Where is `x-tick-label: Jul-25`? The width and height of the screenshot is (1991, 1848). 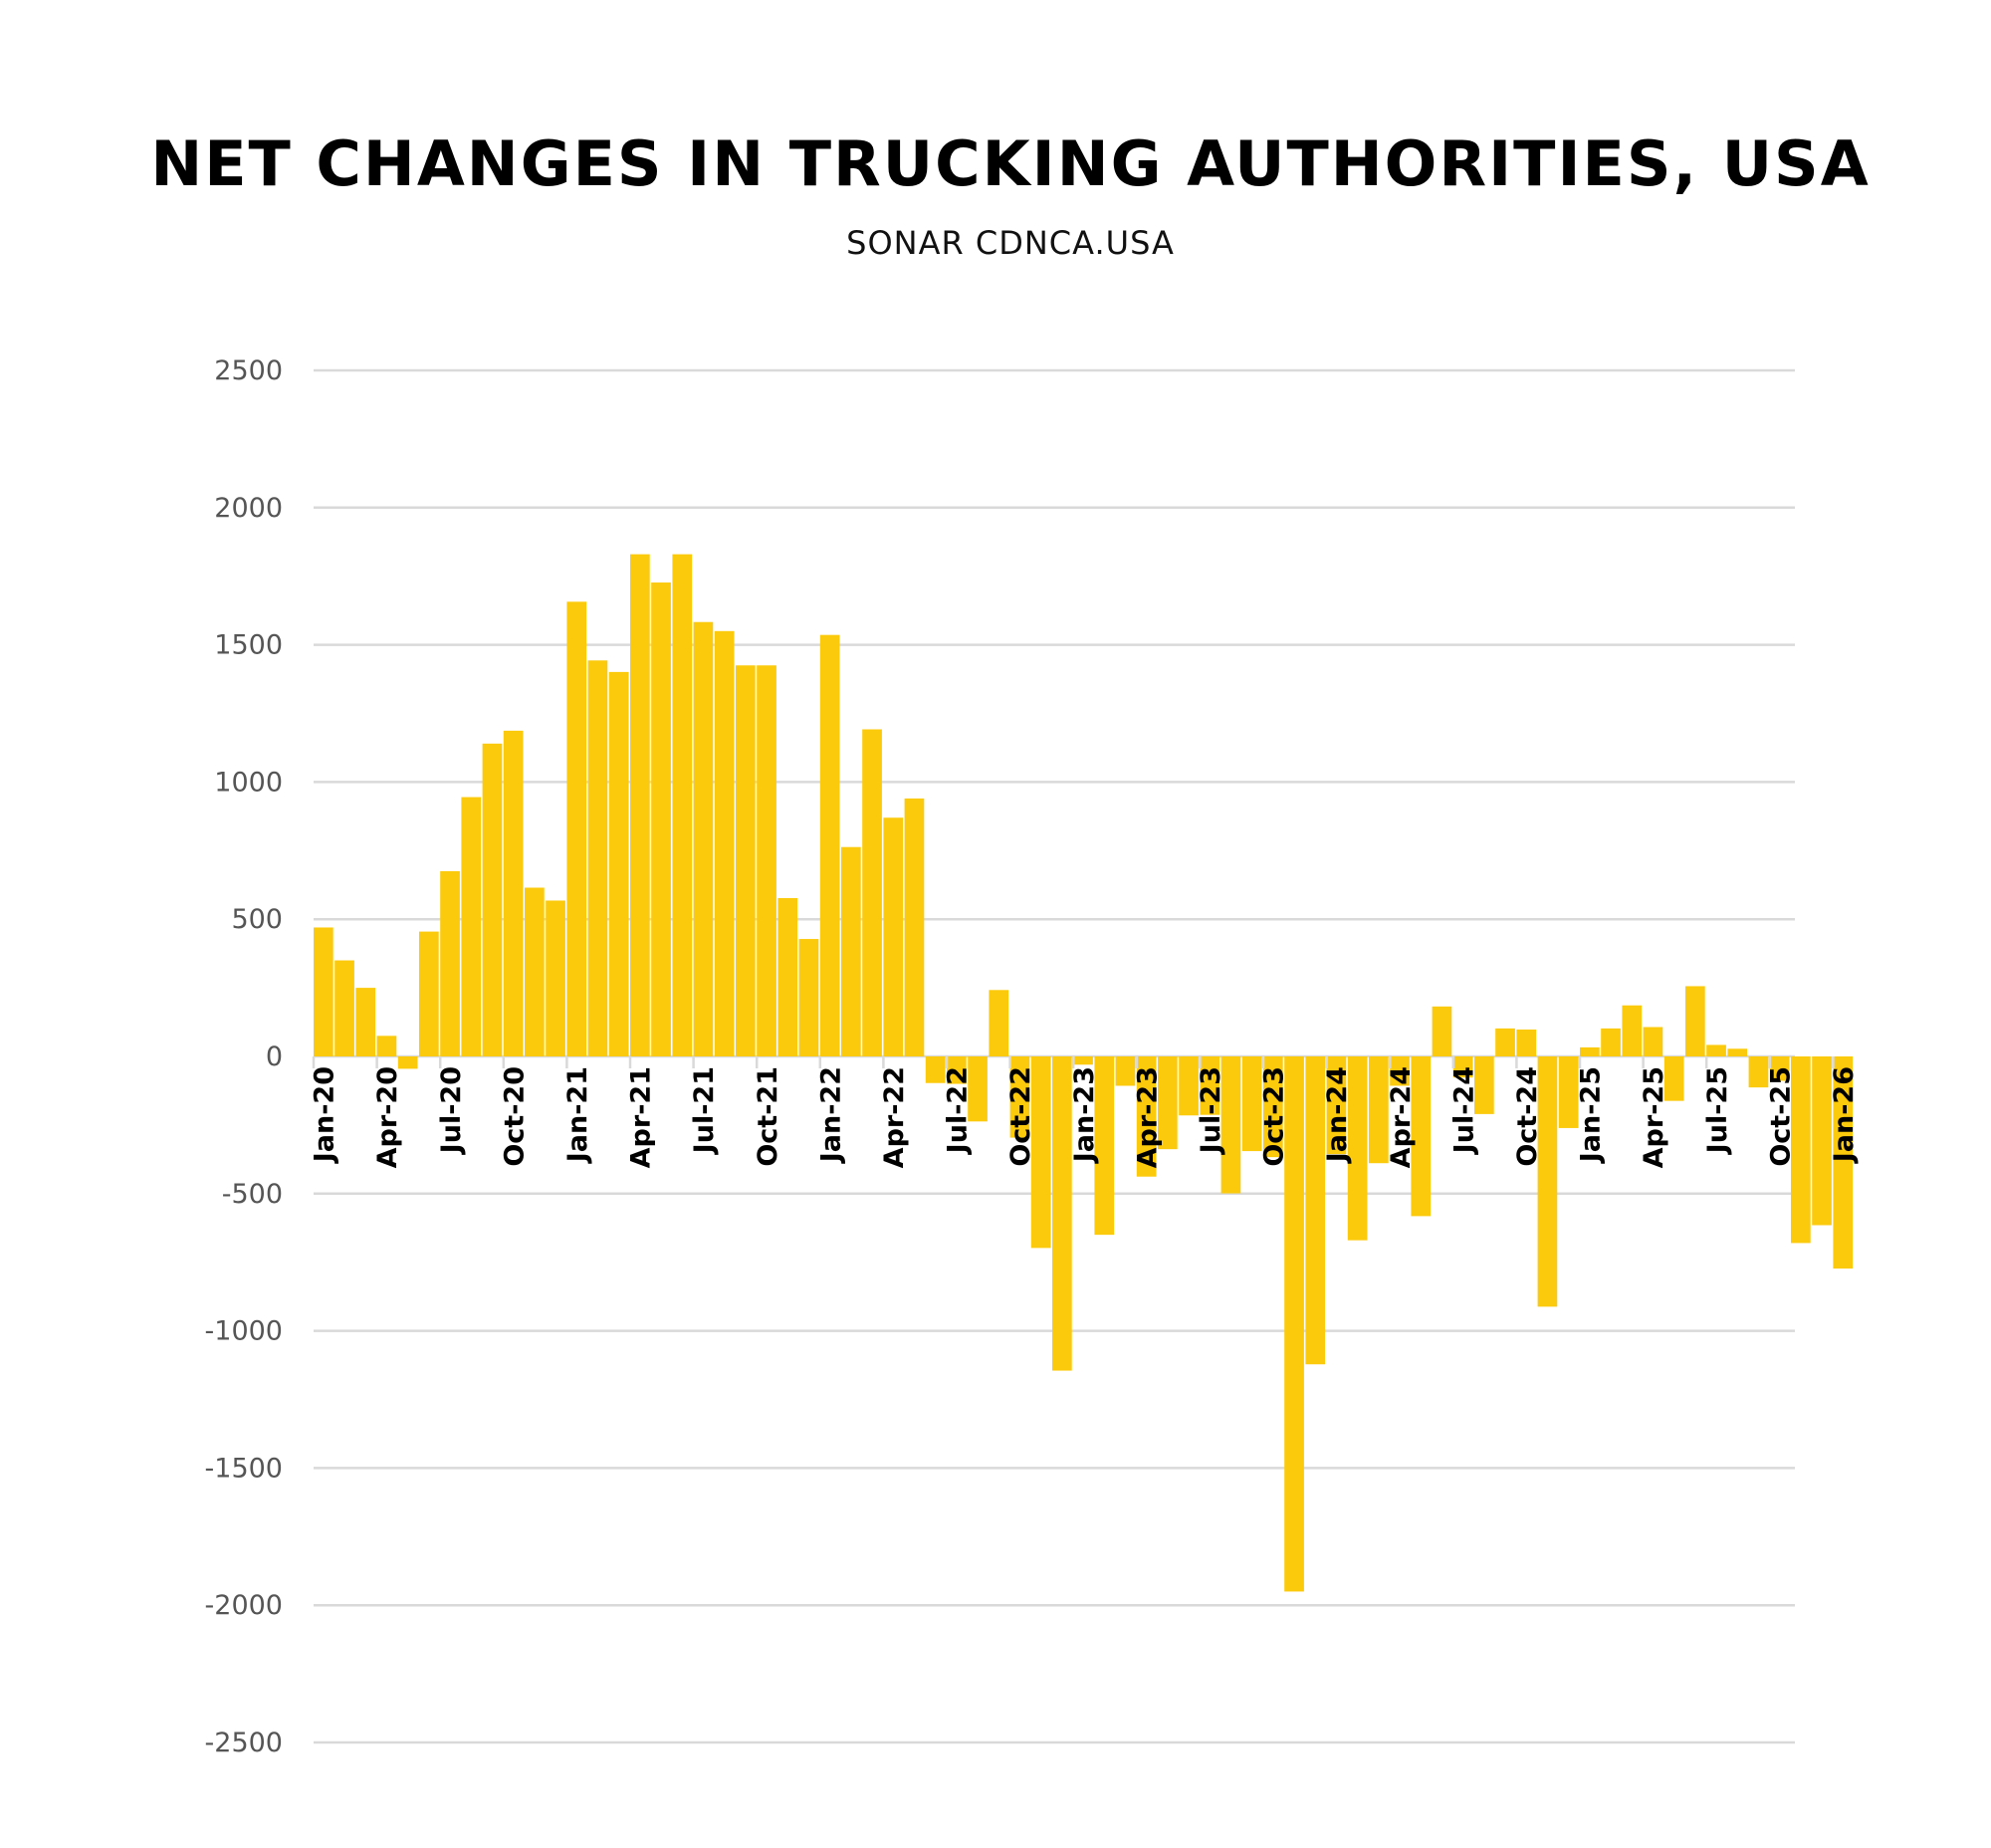
x-tick-label: Jul-25 is located at coordinates (1718, 1110).